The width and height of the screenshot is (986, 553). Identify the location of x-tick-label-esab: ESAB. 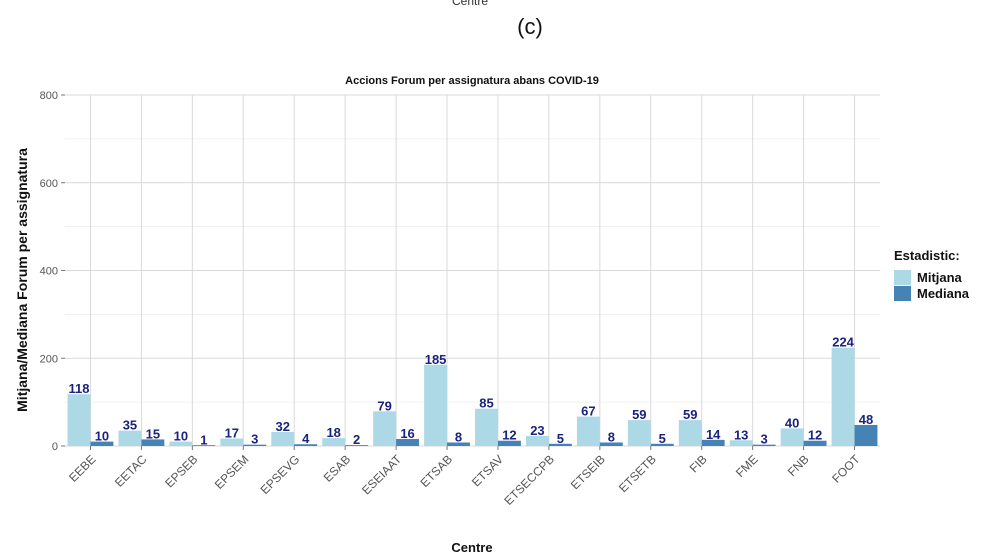
(337, 468).